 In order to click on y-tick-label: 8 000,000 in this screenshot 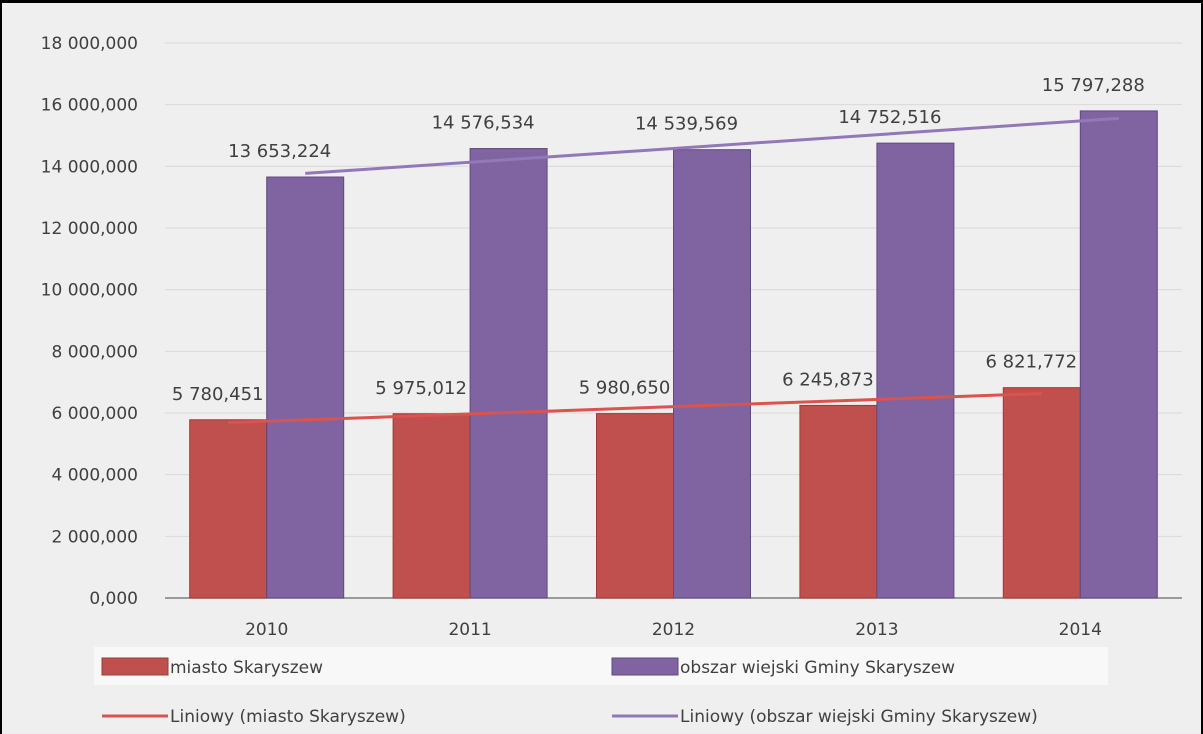, I will do `click(94, 352)`.